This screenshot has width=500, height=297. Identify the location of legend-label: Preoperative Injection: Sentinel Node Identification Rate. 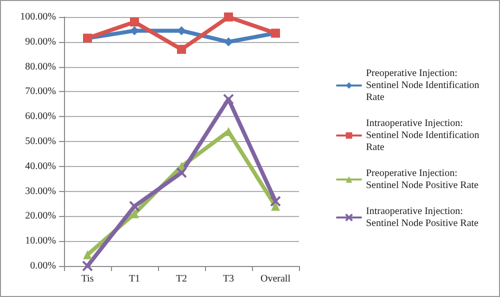
(424, 85).